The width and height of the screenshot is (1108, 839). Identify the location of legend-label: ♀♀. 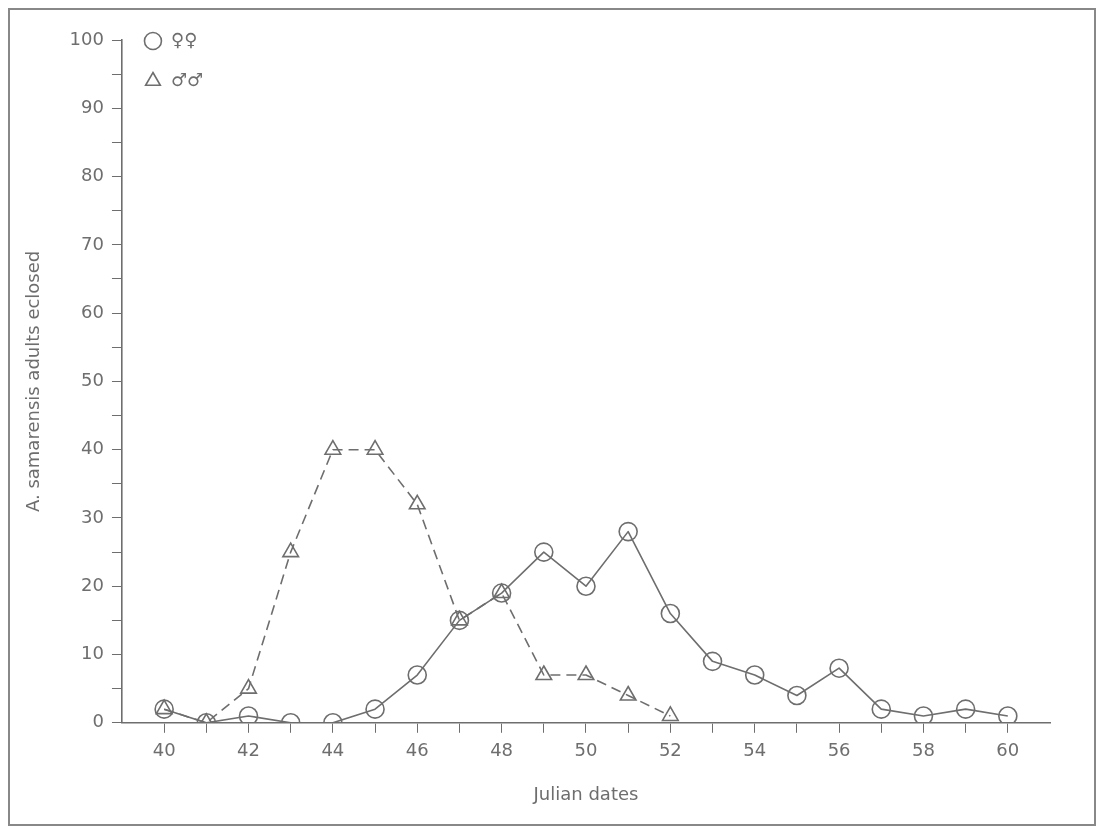
(184, 39).